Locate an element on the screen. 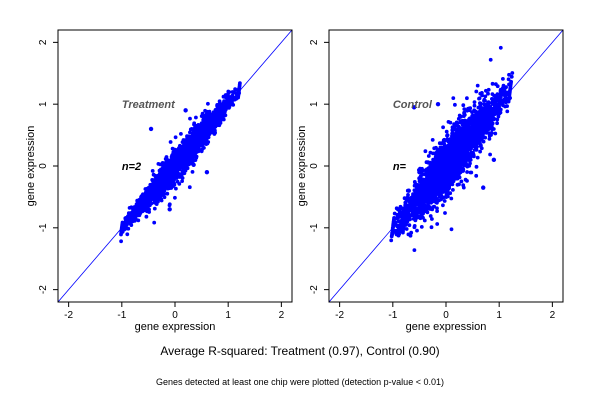 This screenshot has height=400, width=600. panel-label: Treatment is located at coordinates (149, 105).